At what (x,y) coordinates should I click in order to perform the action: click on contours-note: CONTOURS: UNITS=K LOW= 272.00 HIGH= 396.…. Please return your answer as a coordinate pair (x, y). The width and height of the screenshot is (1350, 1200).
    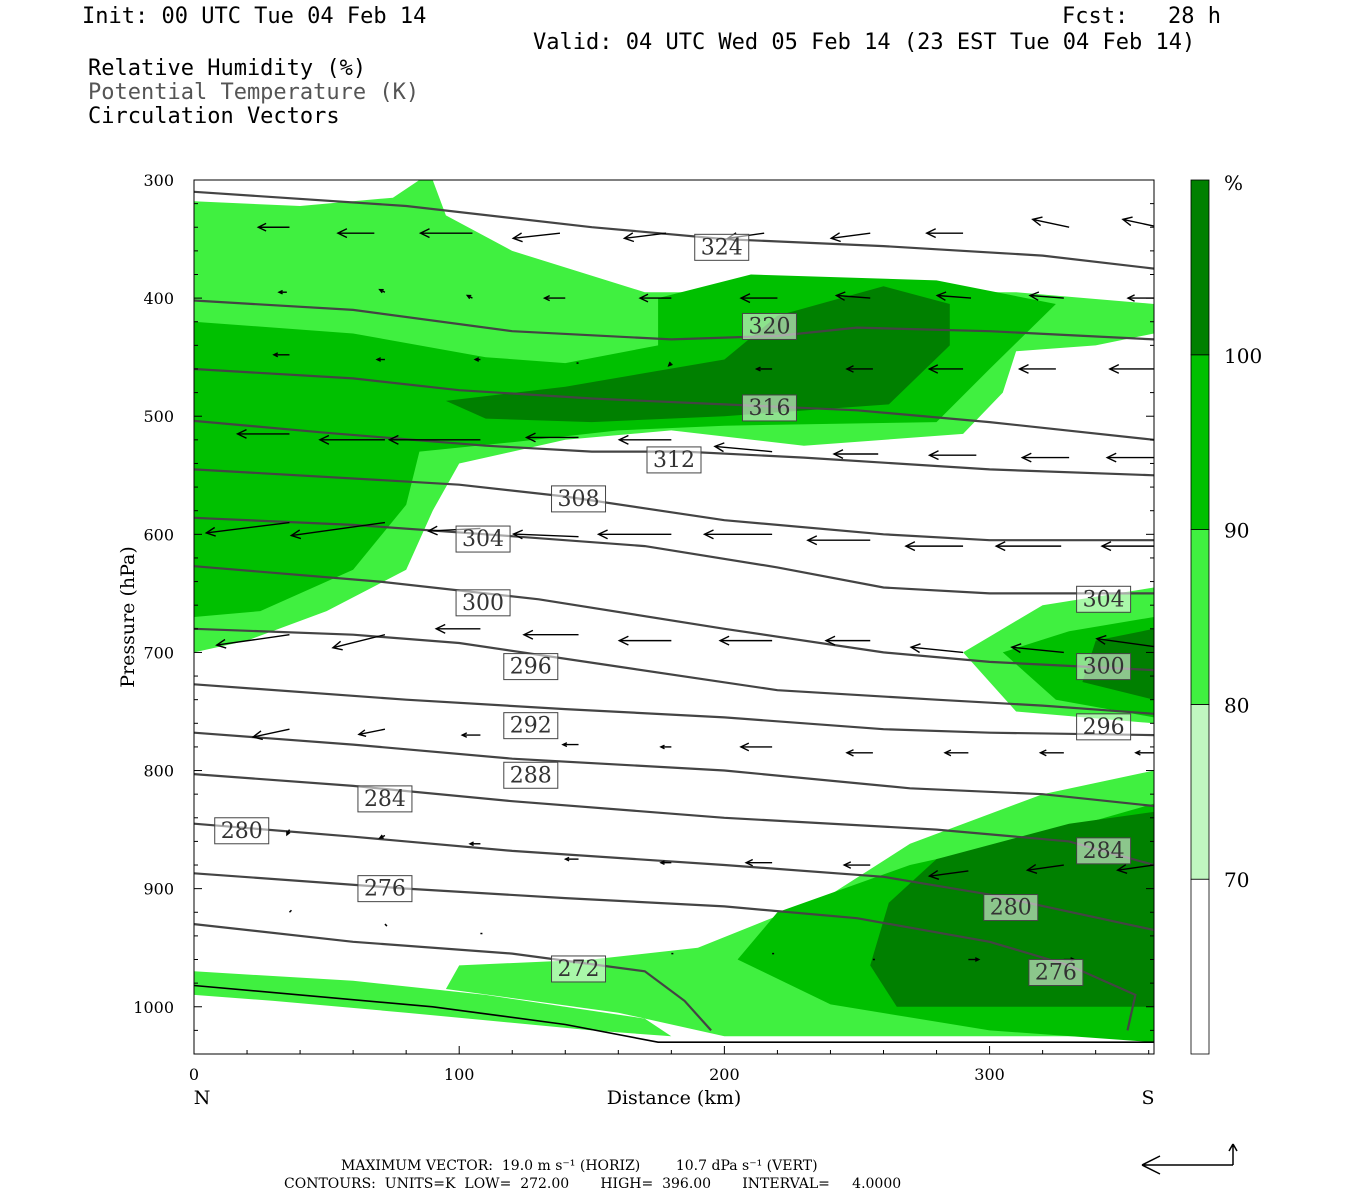
    Looking at the image, I should click on (593, 1184).